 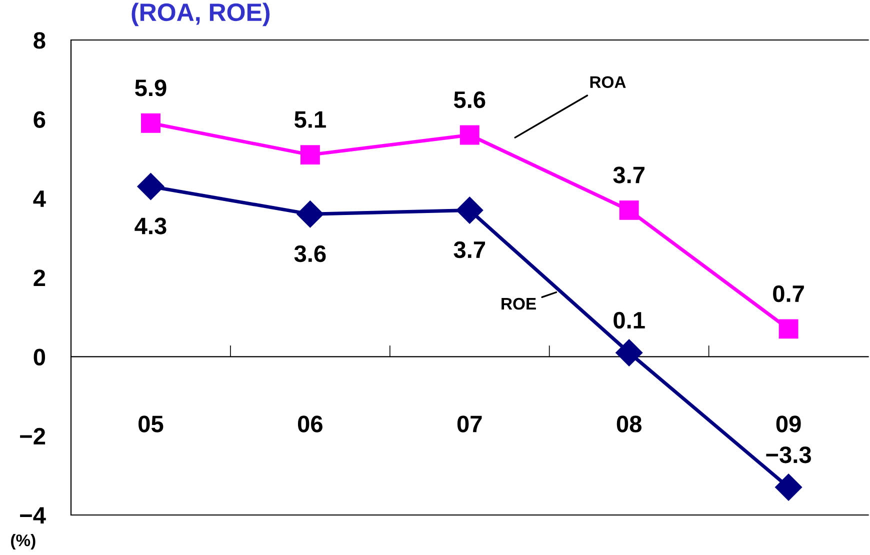 I want to click on data-label: 5.6, so click(x=470, y=99).